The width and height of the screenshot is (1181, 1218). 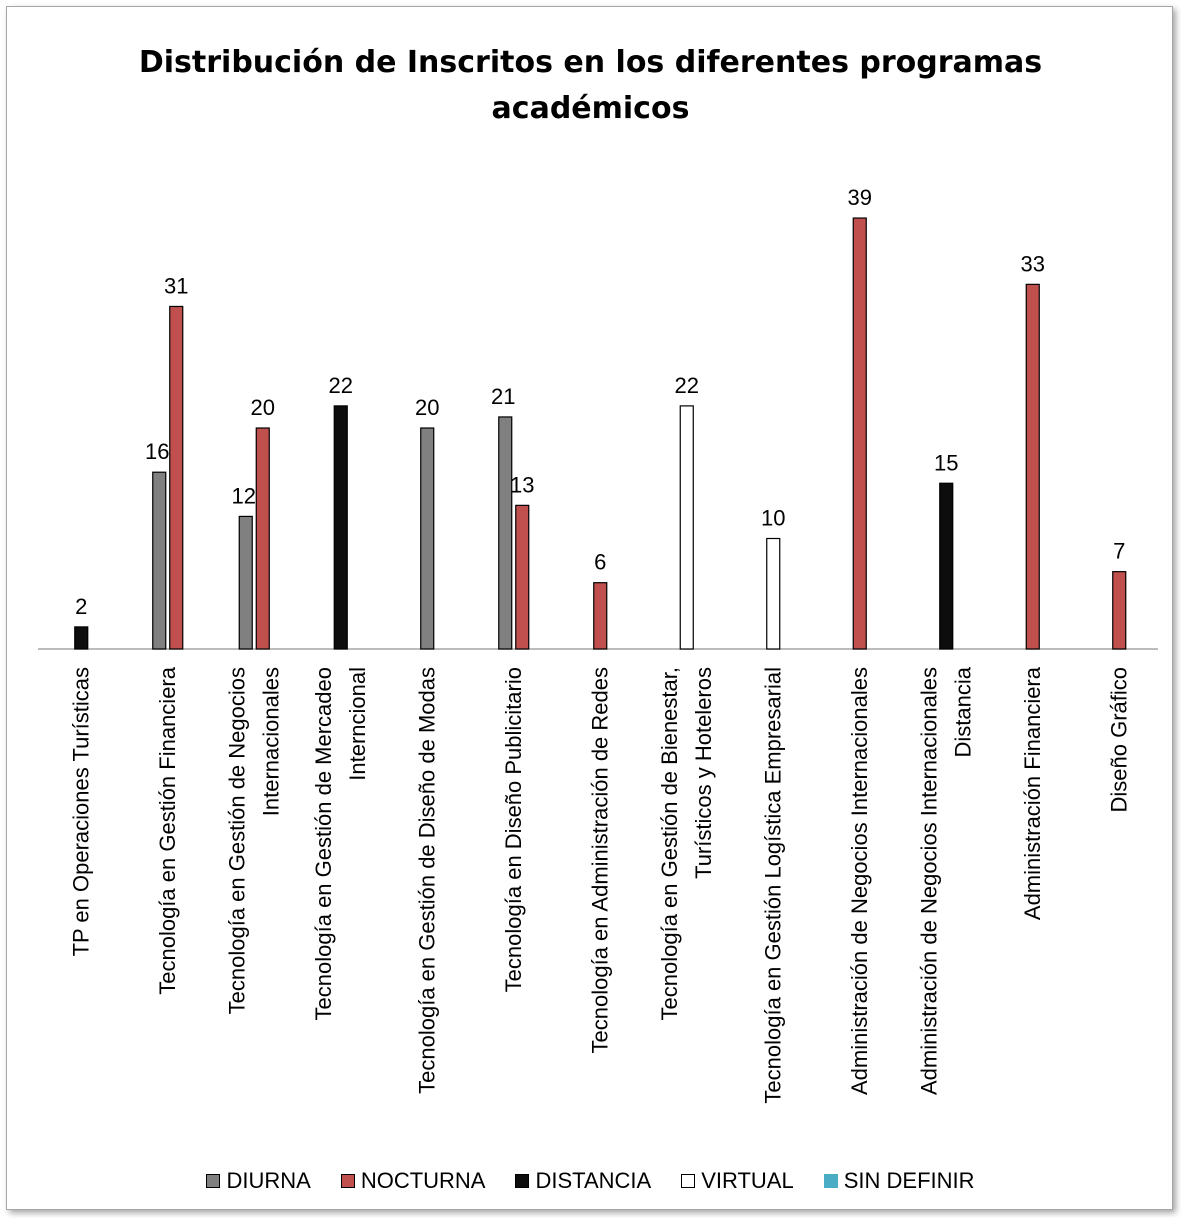 What do you see at coordinates (1032, 793) in the screenshot?
I see `category-label: Administración Financiera` at bounding box center [1032, 793].